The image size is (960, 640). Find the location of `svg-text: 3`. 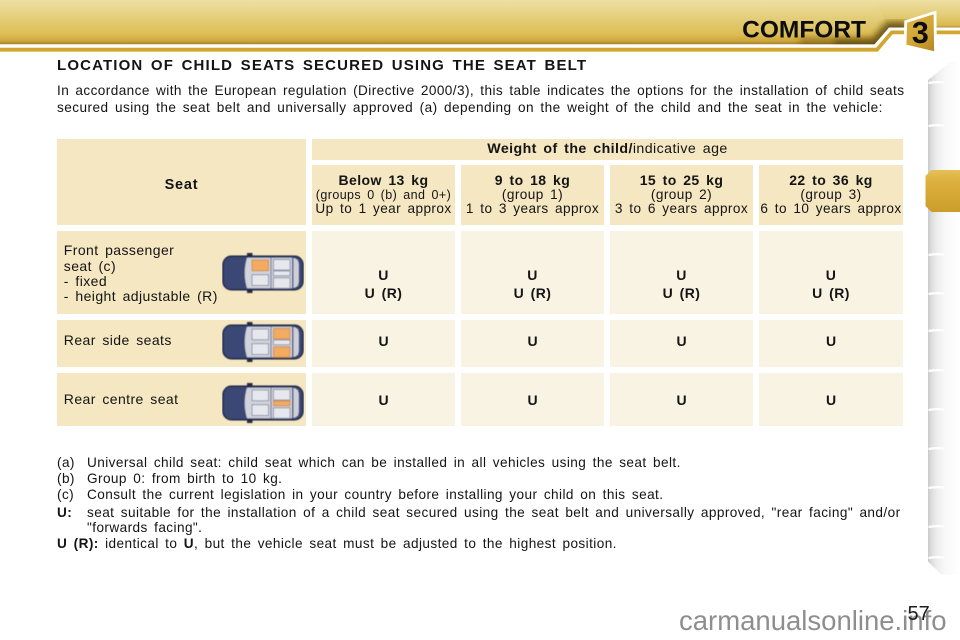

svg-text: 3 is located at coordinates (920, 33).